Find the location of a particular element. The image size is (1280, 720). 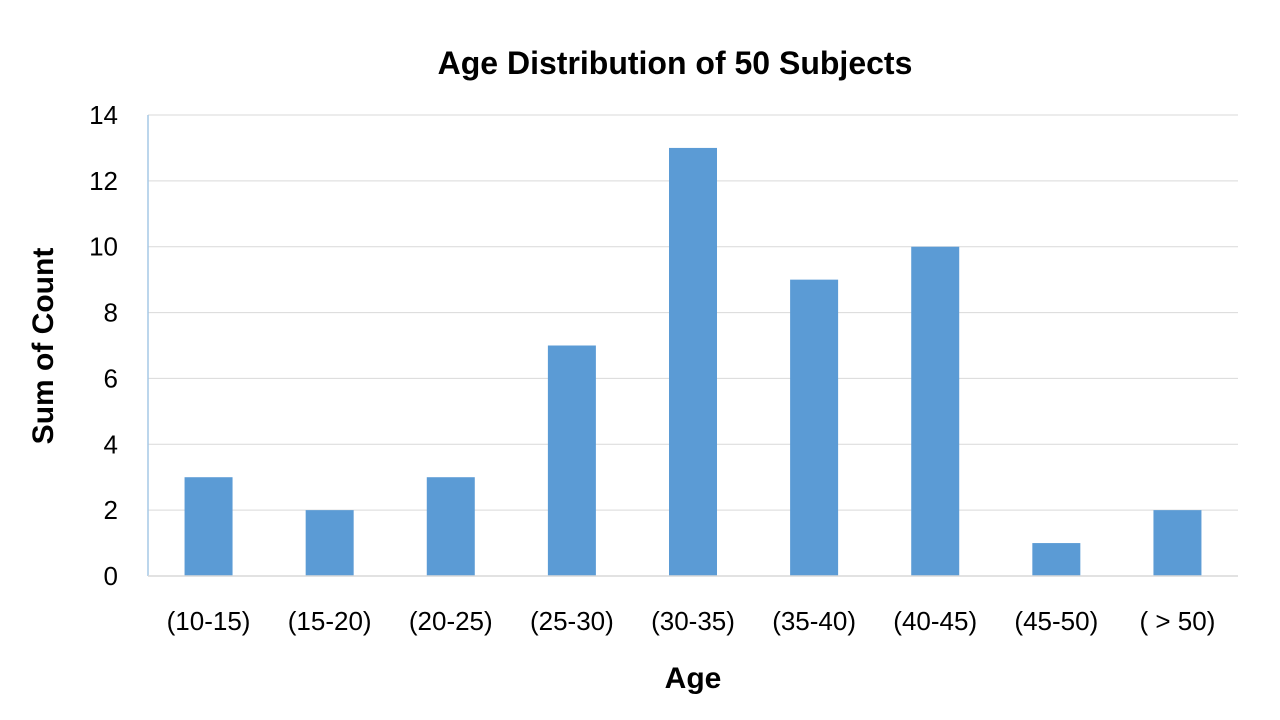

x-tick-label: (30-35) is located at coordinates (693, 621).